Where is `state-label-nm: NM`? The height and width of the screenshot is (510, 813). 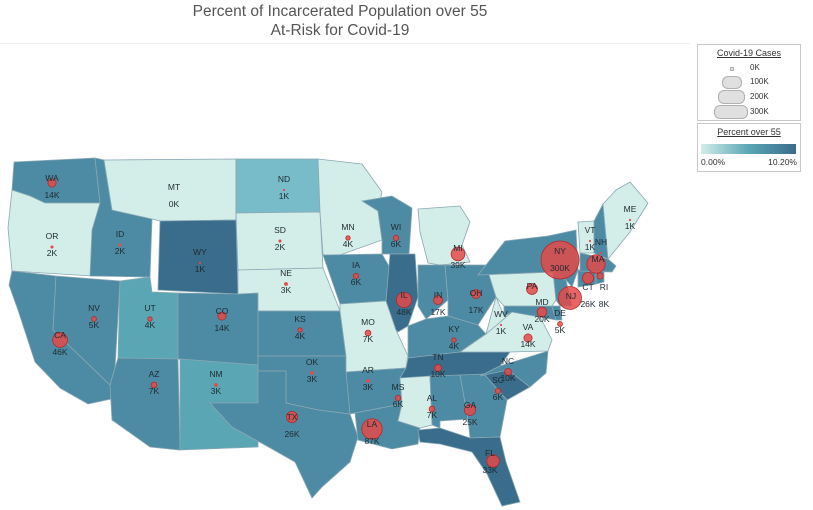 state-label-nm: NM is located at coordinates (215, 374).